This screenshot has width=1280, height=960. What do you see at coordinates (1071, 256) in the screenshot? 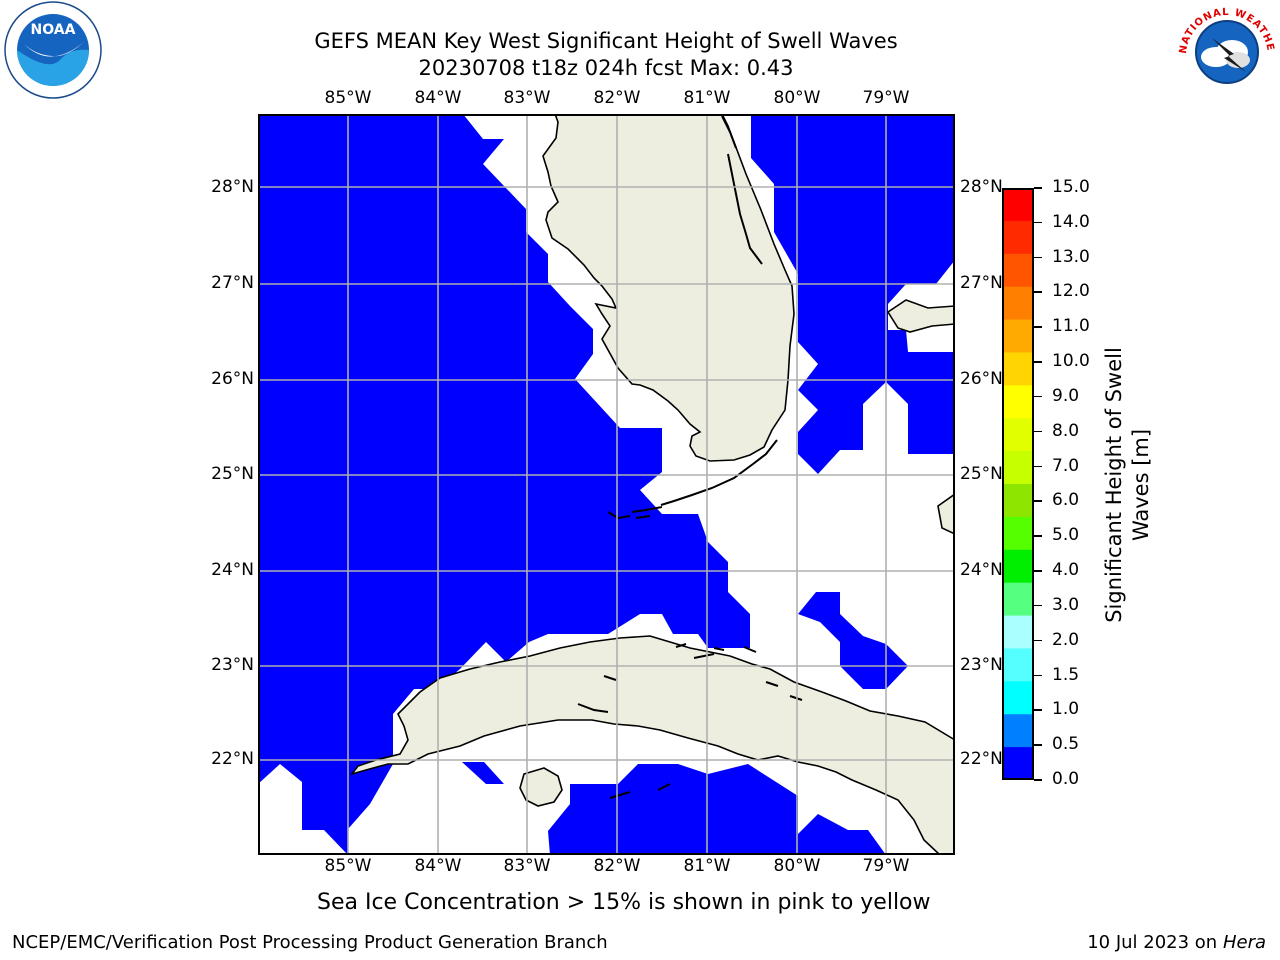
I see `colorbar-tick-label: 13.0` at bounding box center [1071, 256].